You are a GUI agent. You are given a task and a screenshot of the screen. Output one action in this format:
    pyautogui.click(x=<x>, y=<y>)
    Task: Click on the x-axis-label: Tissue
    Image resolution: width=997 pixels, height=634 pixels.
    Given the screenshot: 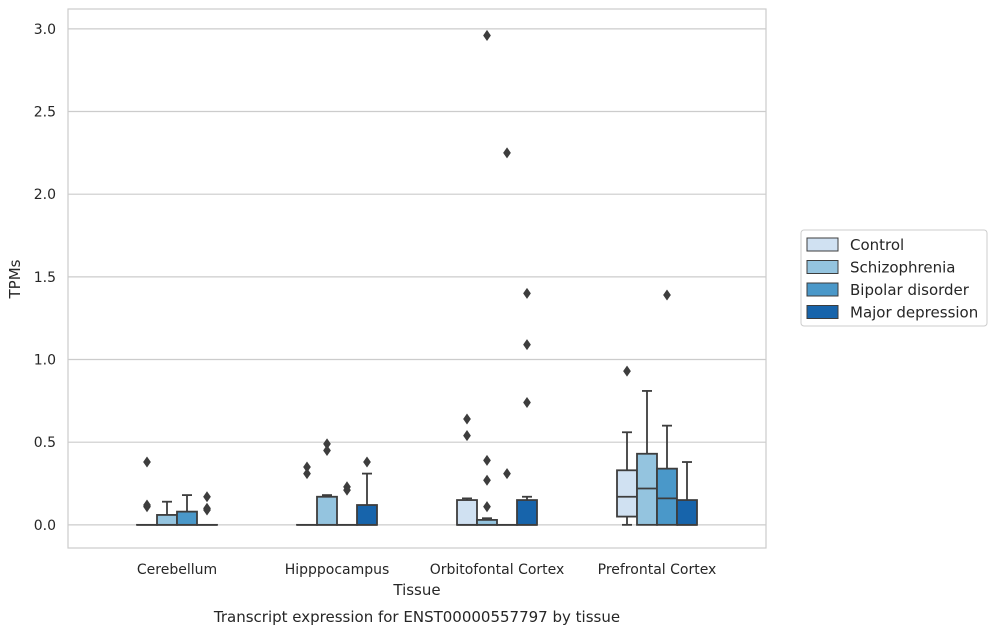 What is the action you would take?
    pyautogui.click(x=416, y=590)
    